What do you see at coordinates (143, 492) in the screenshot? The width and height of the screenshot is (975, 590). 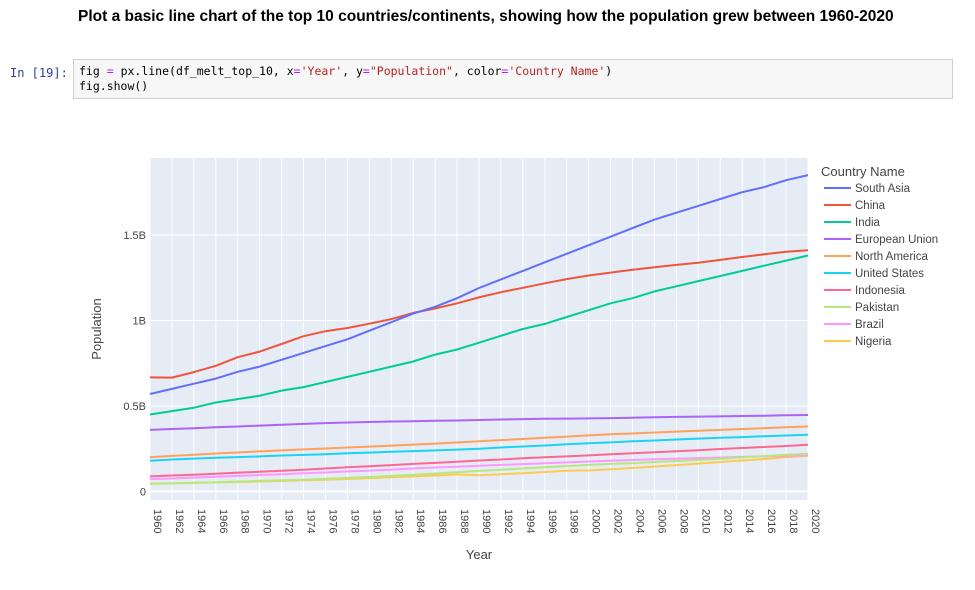 I see `y-tick-label: 0` at bounding box center [143, 492].